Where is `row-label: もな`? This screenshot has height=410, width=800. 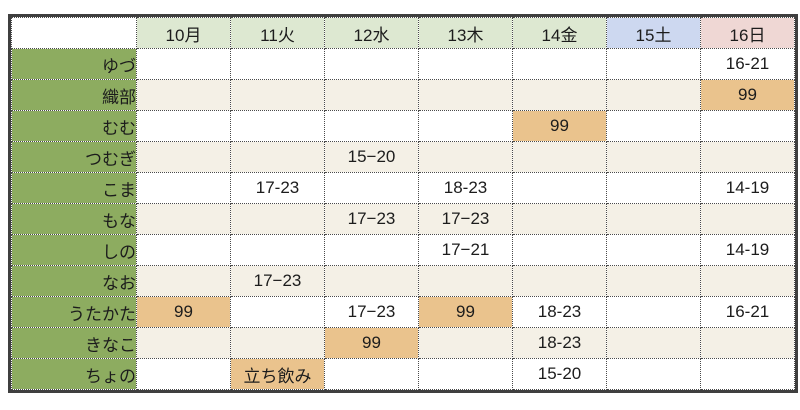 row-label: もな is located at coordinates (74, 219).